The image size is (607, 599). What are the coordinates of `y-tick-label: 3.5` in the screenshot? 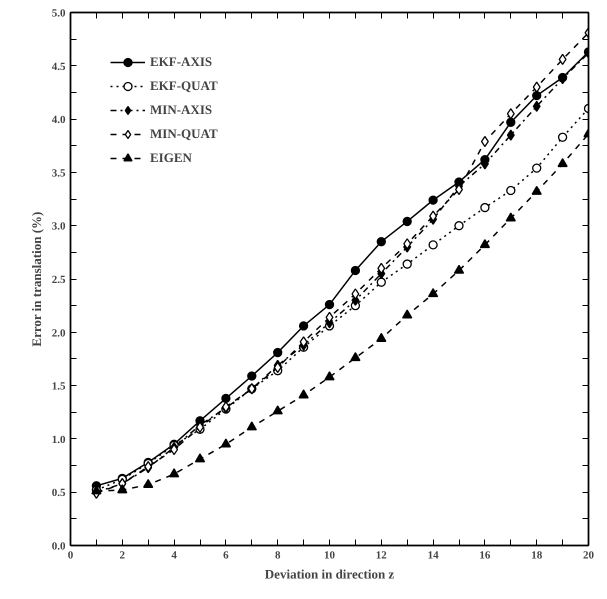 It's located at (59, 173).